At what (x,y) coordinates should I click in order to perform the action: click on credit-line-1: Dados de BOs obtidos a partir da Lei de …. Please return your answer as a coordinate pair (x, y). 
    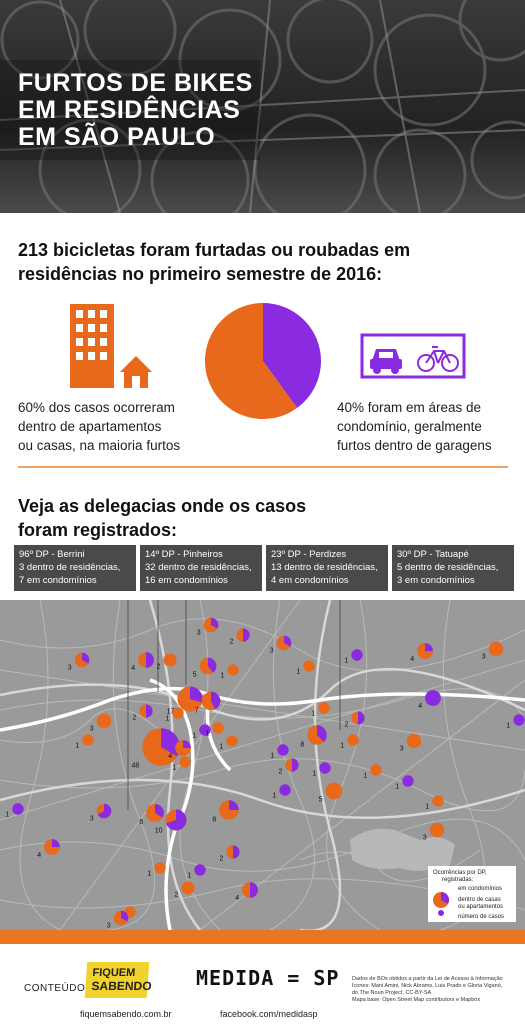
    Looking at the image, I should click on (427, 979).